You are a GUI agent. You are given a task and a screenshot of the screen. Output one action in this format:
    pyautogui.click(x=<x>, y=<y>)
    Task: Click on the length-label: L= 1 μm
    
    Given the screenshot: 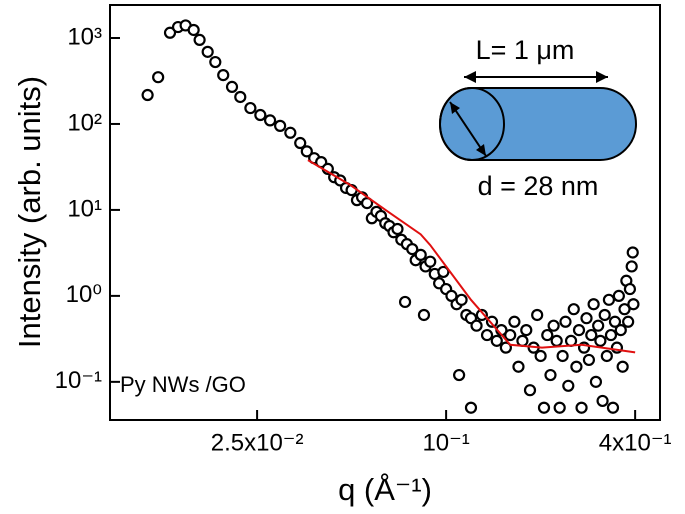 What is the action you would take?
    pyautogui.click(x=525, y=50)
    